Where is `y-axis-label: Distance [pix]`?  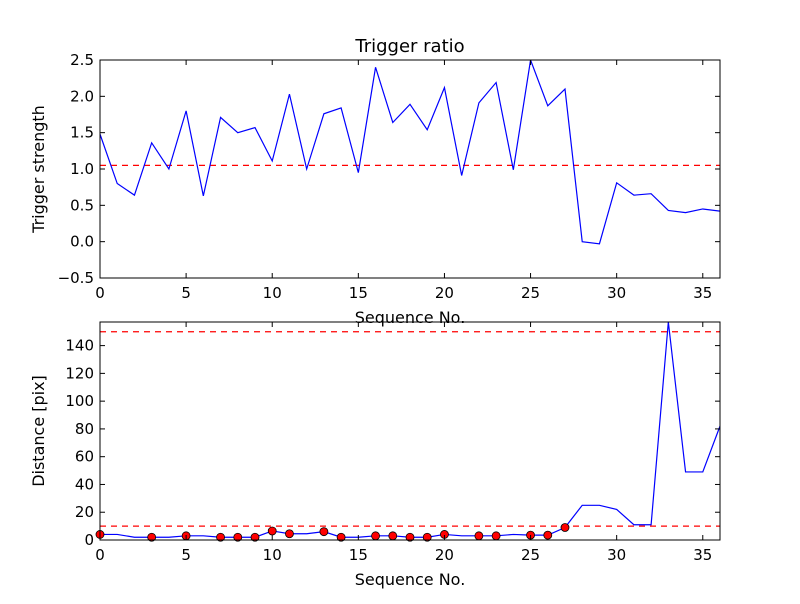
y-axis-label: Distance [pix] is located at coordinates (38, 431).